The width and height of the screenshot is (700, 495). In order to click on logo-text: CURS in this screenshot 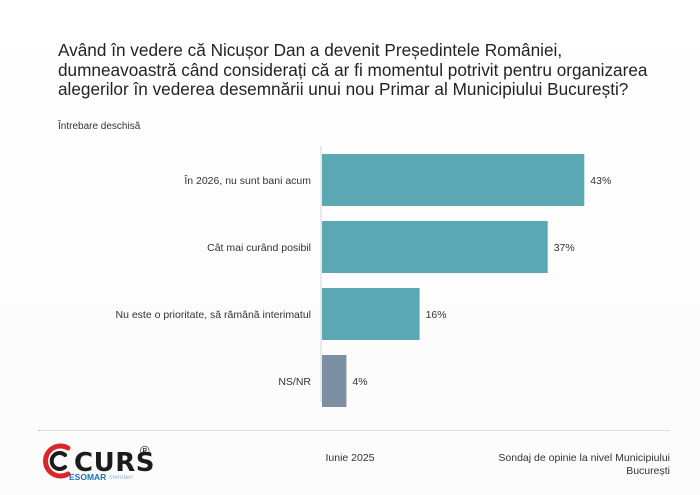, I will do `click(114, 463)`.